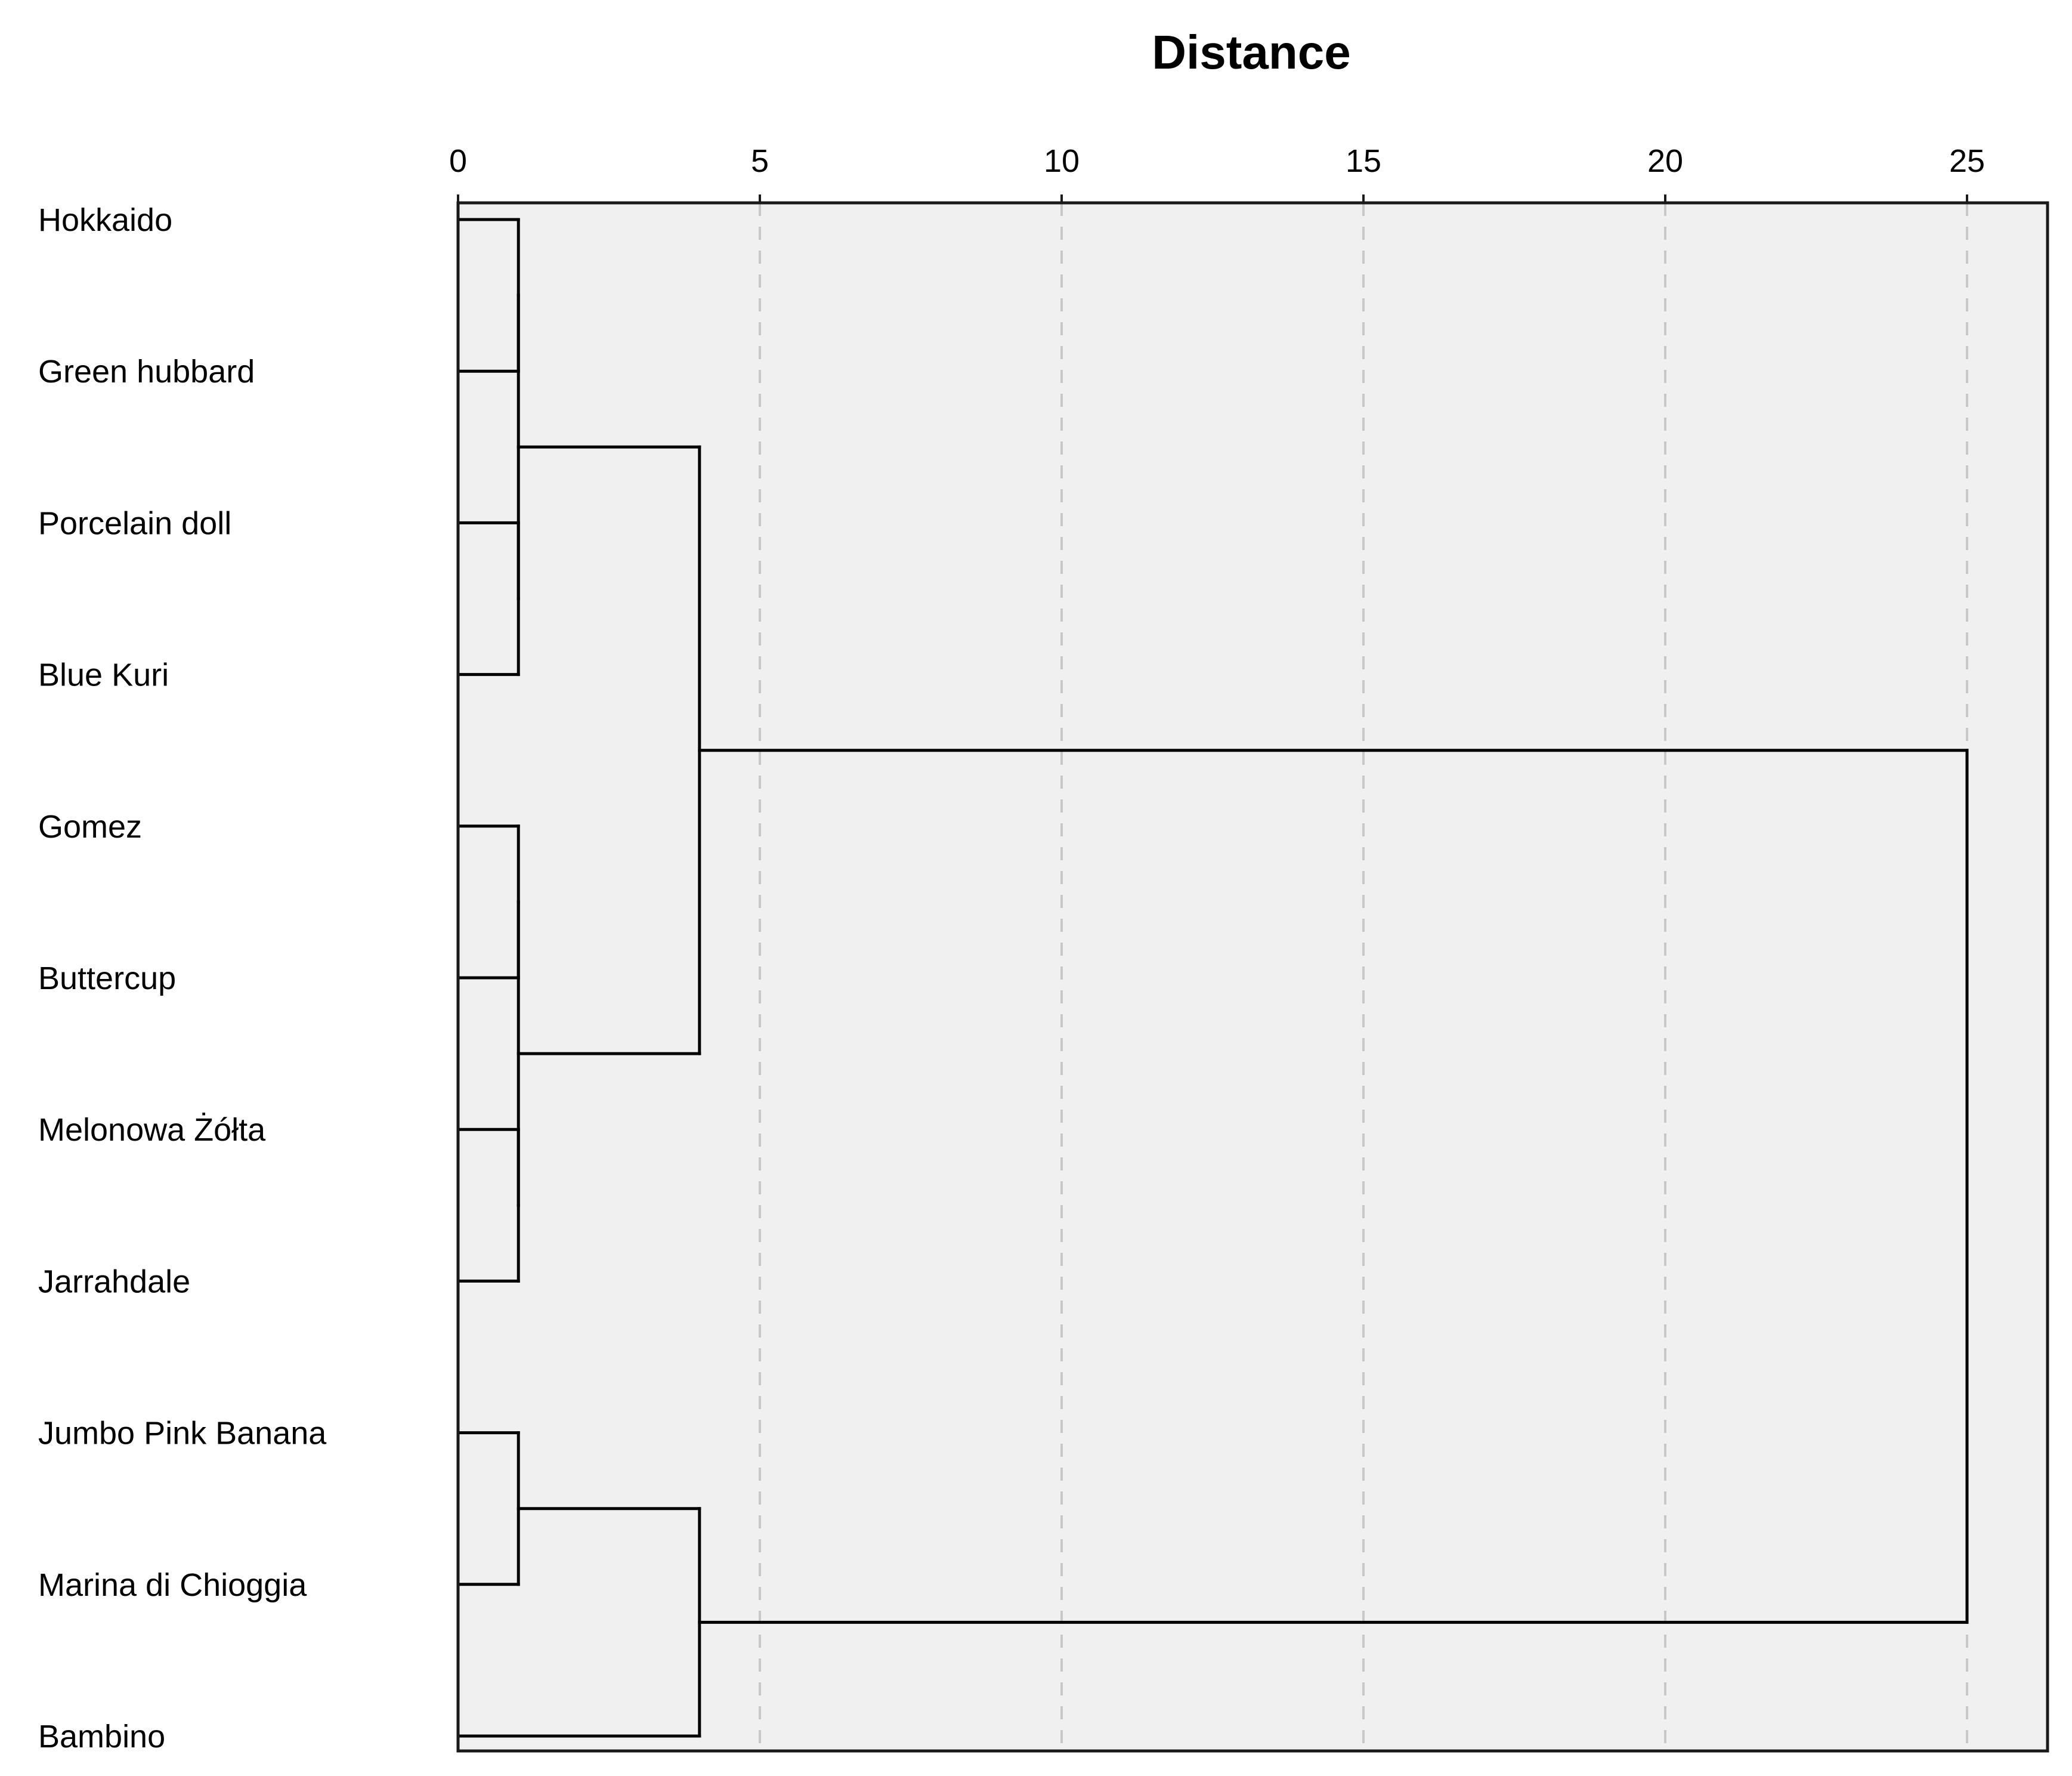 This screenshot has width=2072, height=1776. What do you see at coordinates (172, 1585) in the screenshot?
I see `leaf-label: Marina di Chioggia` at bounding box center [172, 1585].